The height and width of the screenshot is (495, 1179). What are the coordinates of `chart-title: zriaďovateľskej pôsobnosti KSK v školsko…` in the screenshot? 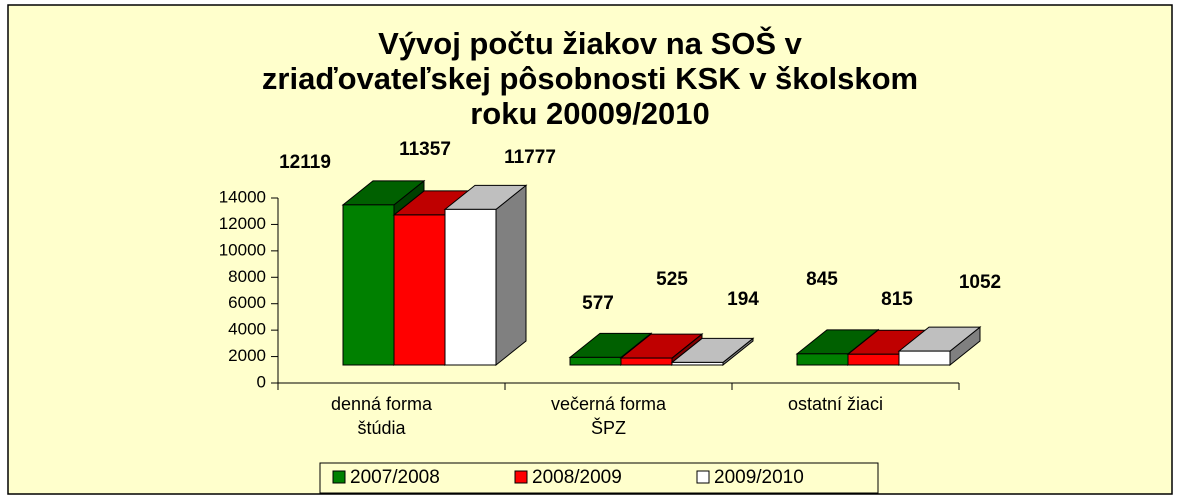 It's located at (590, 78).